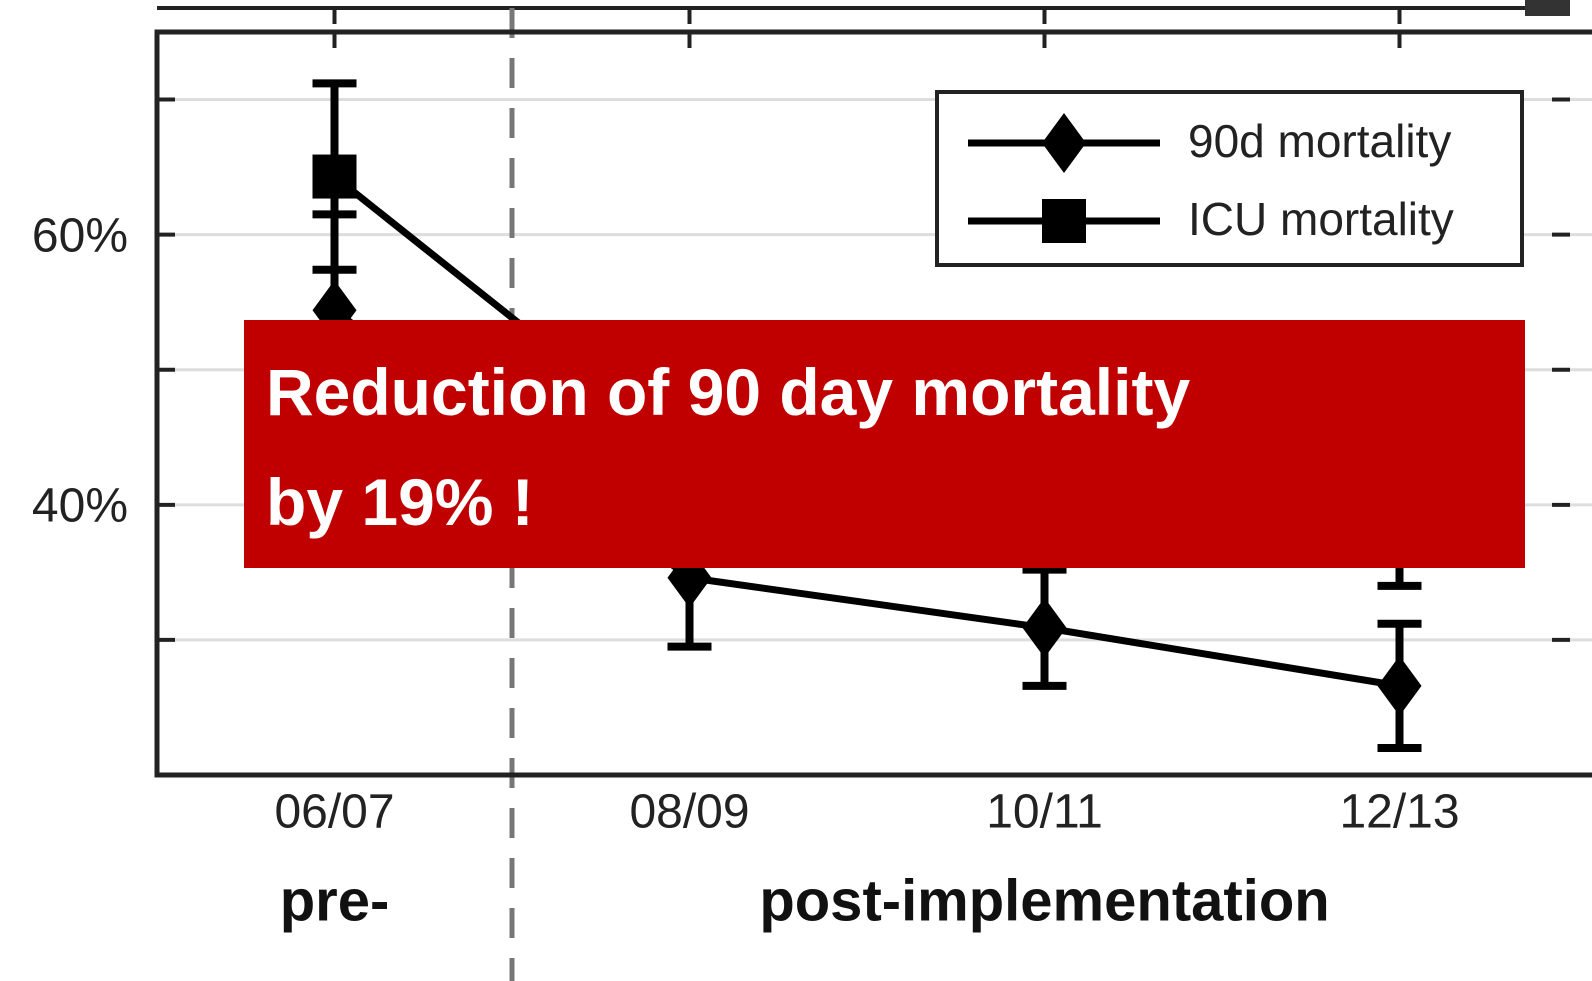 This screenshot has width=1592, height=981. Describe the element at coordinates (1547, 8) in the screenshot. I see `upper-panel-edge` at that location.